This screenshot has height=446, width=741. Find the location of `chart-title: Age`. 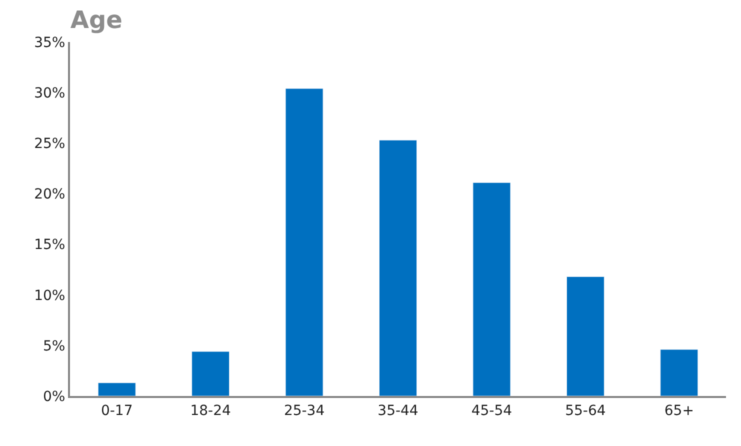

chart-title: Age is located at coordinates (96, 20).